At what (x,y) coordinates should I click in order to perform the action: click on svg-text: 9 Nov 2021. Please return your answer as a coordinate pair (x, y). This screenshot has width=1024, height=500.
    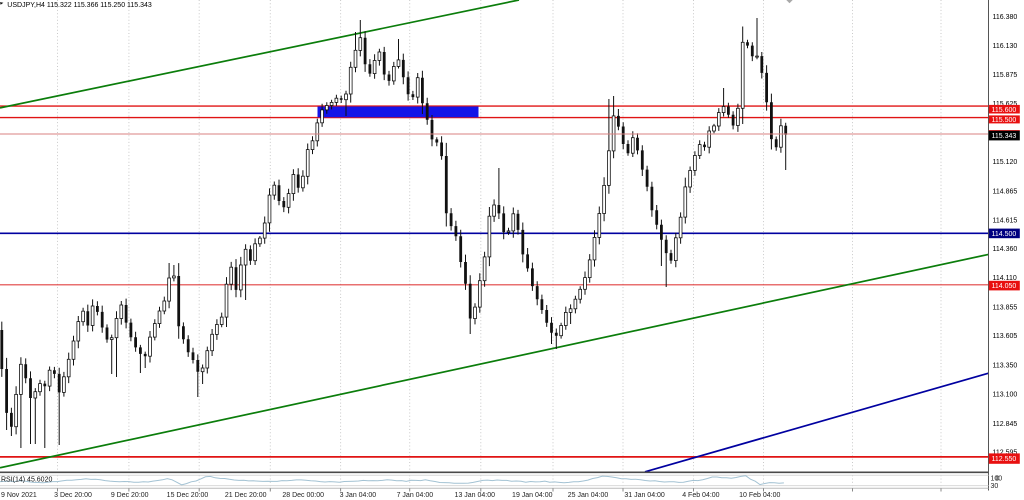
    Looking at the image, I should click on (19, 495).